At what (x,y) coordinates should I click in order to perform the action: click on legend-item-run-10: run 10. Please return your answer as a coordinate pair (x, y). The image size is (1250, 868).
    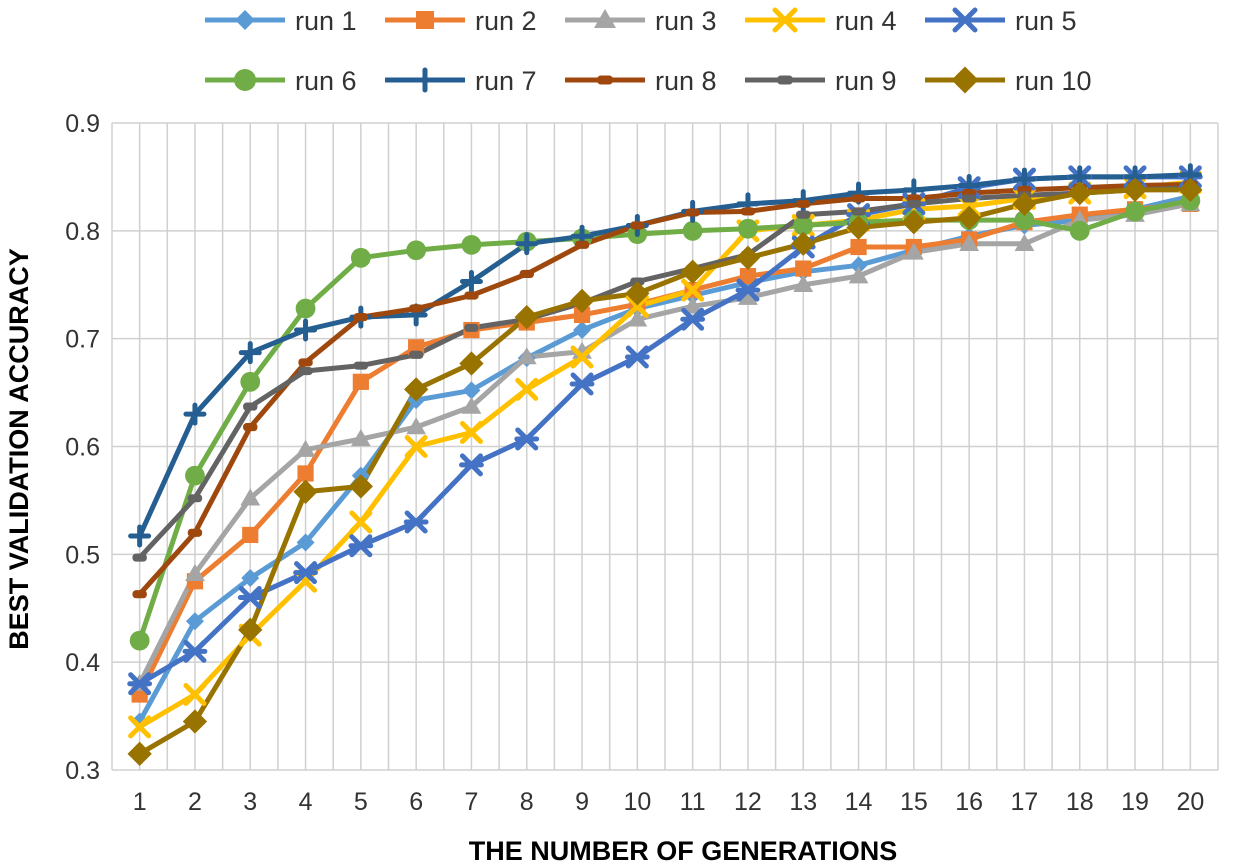
    Looking at the image, I should click on (1008, 81).